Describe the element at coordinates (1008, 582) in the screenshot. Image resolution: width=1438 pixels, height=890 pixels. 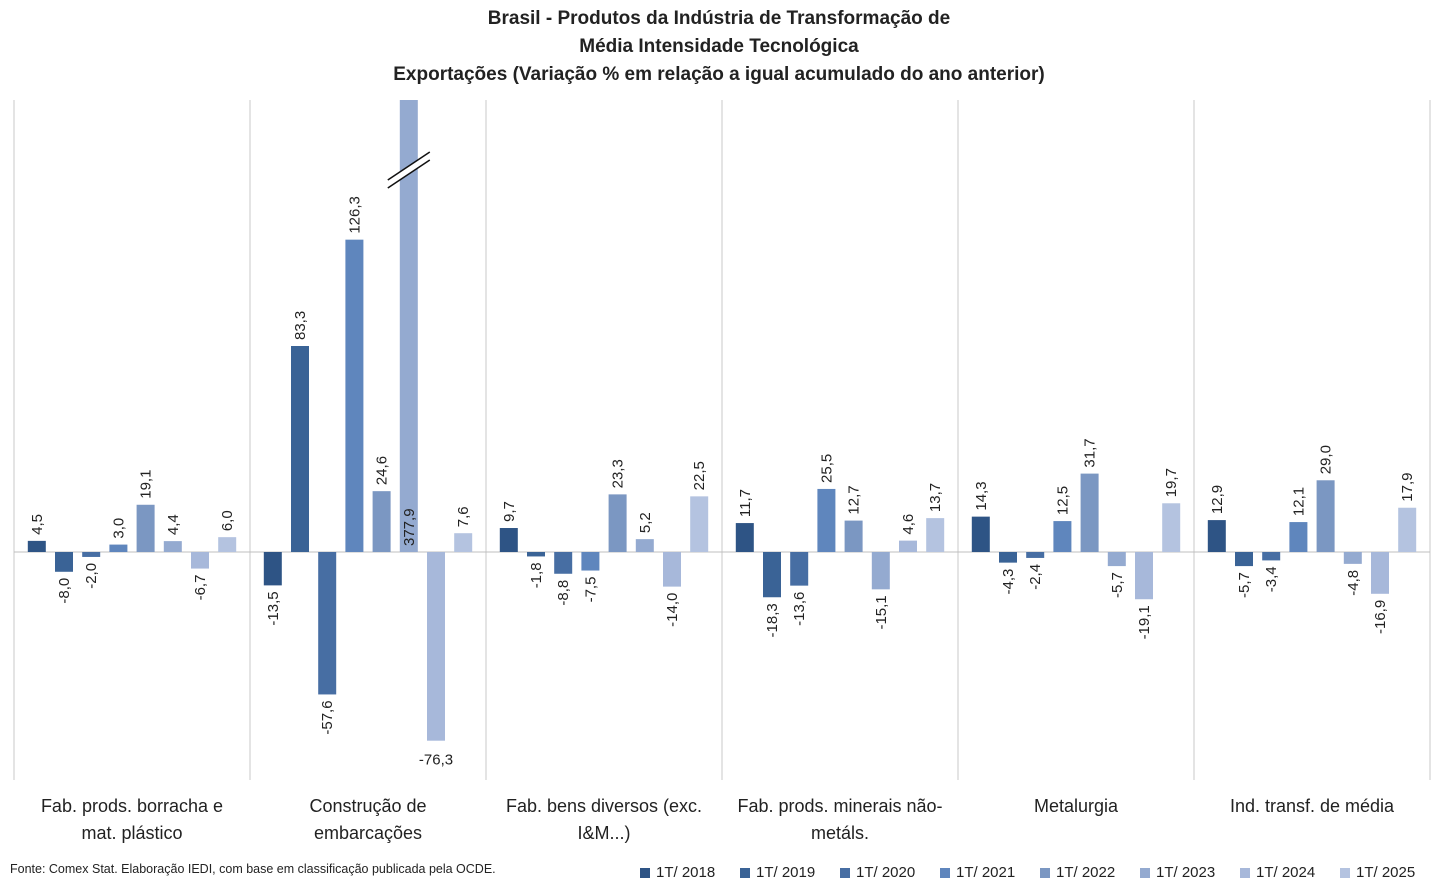
I see `value-label: -4,3` at that location.